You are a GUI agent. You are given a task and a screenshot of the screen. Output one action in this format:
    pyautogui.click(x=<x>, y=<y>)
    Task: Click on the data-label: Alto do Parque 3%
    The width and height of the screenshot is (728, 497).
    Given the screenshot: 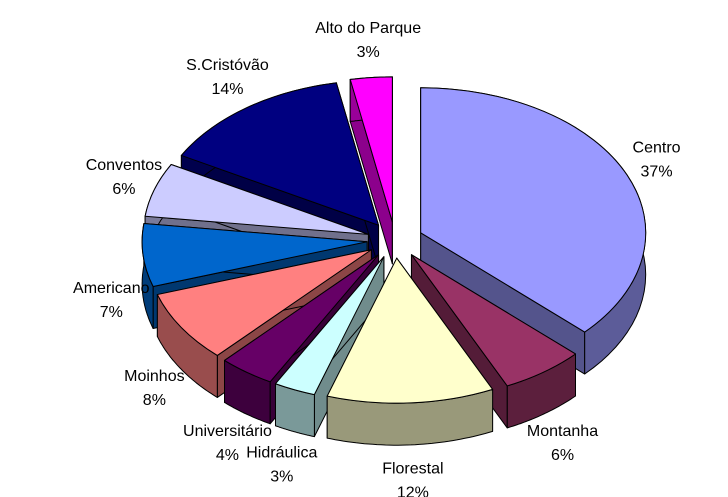 What is the action you would take?
    pyautogui.click(x=368, y=40)
    